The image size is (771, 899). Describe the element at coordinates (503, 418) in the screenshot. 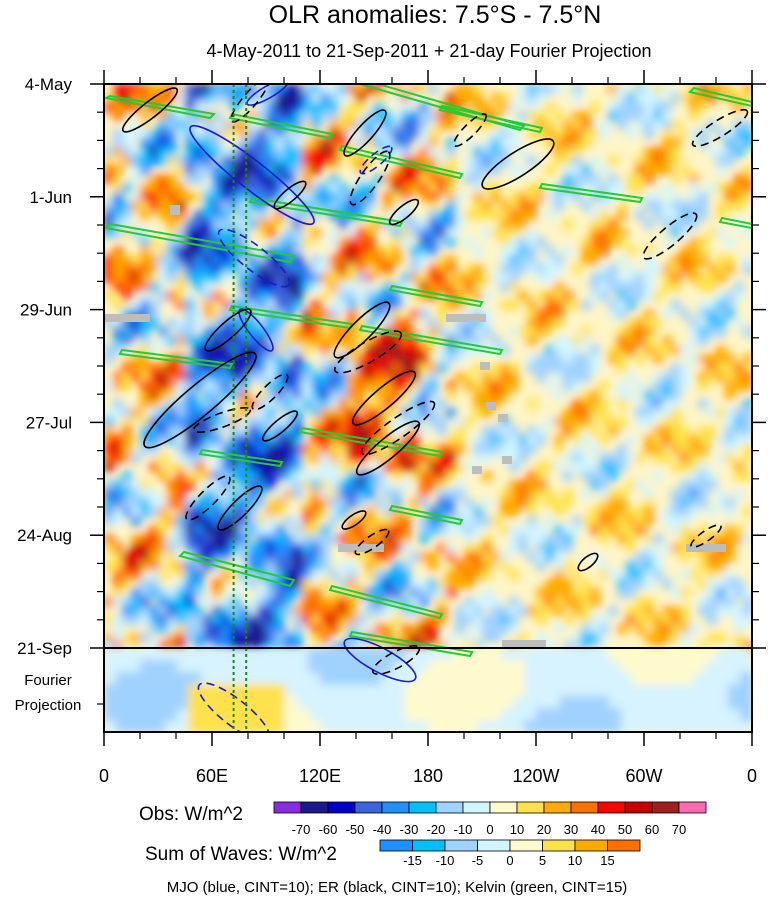

I see `missing-patch` at that location.